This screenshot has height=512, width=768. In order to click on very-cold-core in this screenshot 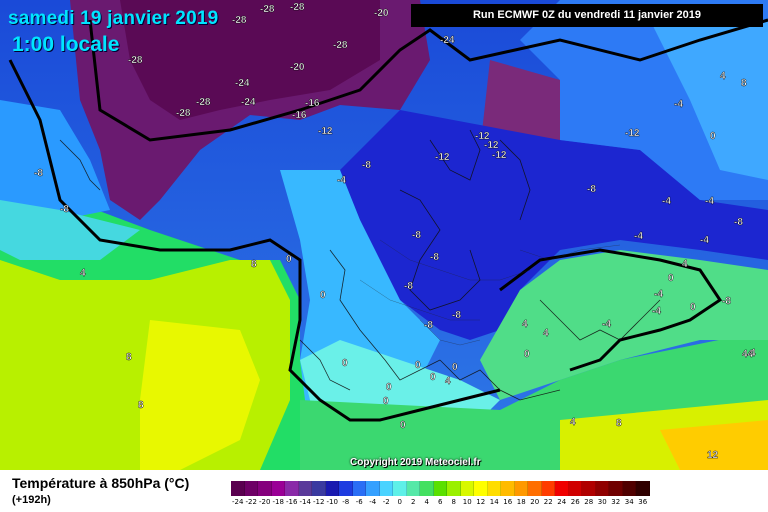, I will do `click(250, 60)`.